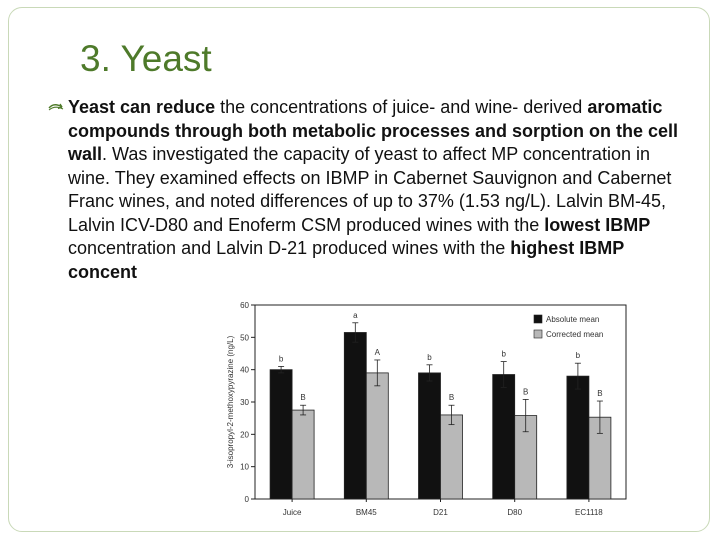  What do you see at coordinates (56, 107) in the screenshot?
I see `bullet-arrow-icon` at bounding box center [56, 107].